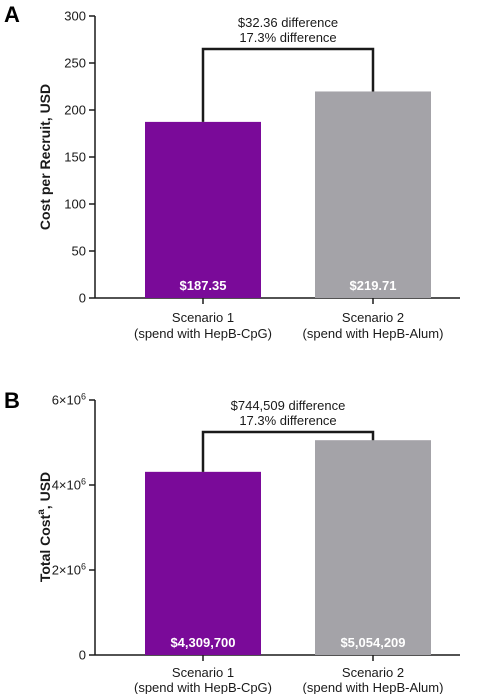 The height and width of the screenshot is (694, 488). What do you see at coordinates (12, 400) in the screenshot?
I see `panel-letter: B` at bounding box center [12, 400].